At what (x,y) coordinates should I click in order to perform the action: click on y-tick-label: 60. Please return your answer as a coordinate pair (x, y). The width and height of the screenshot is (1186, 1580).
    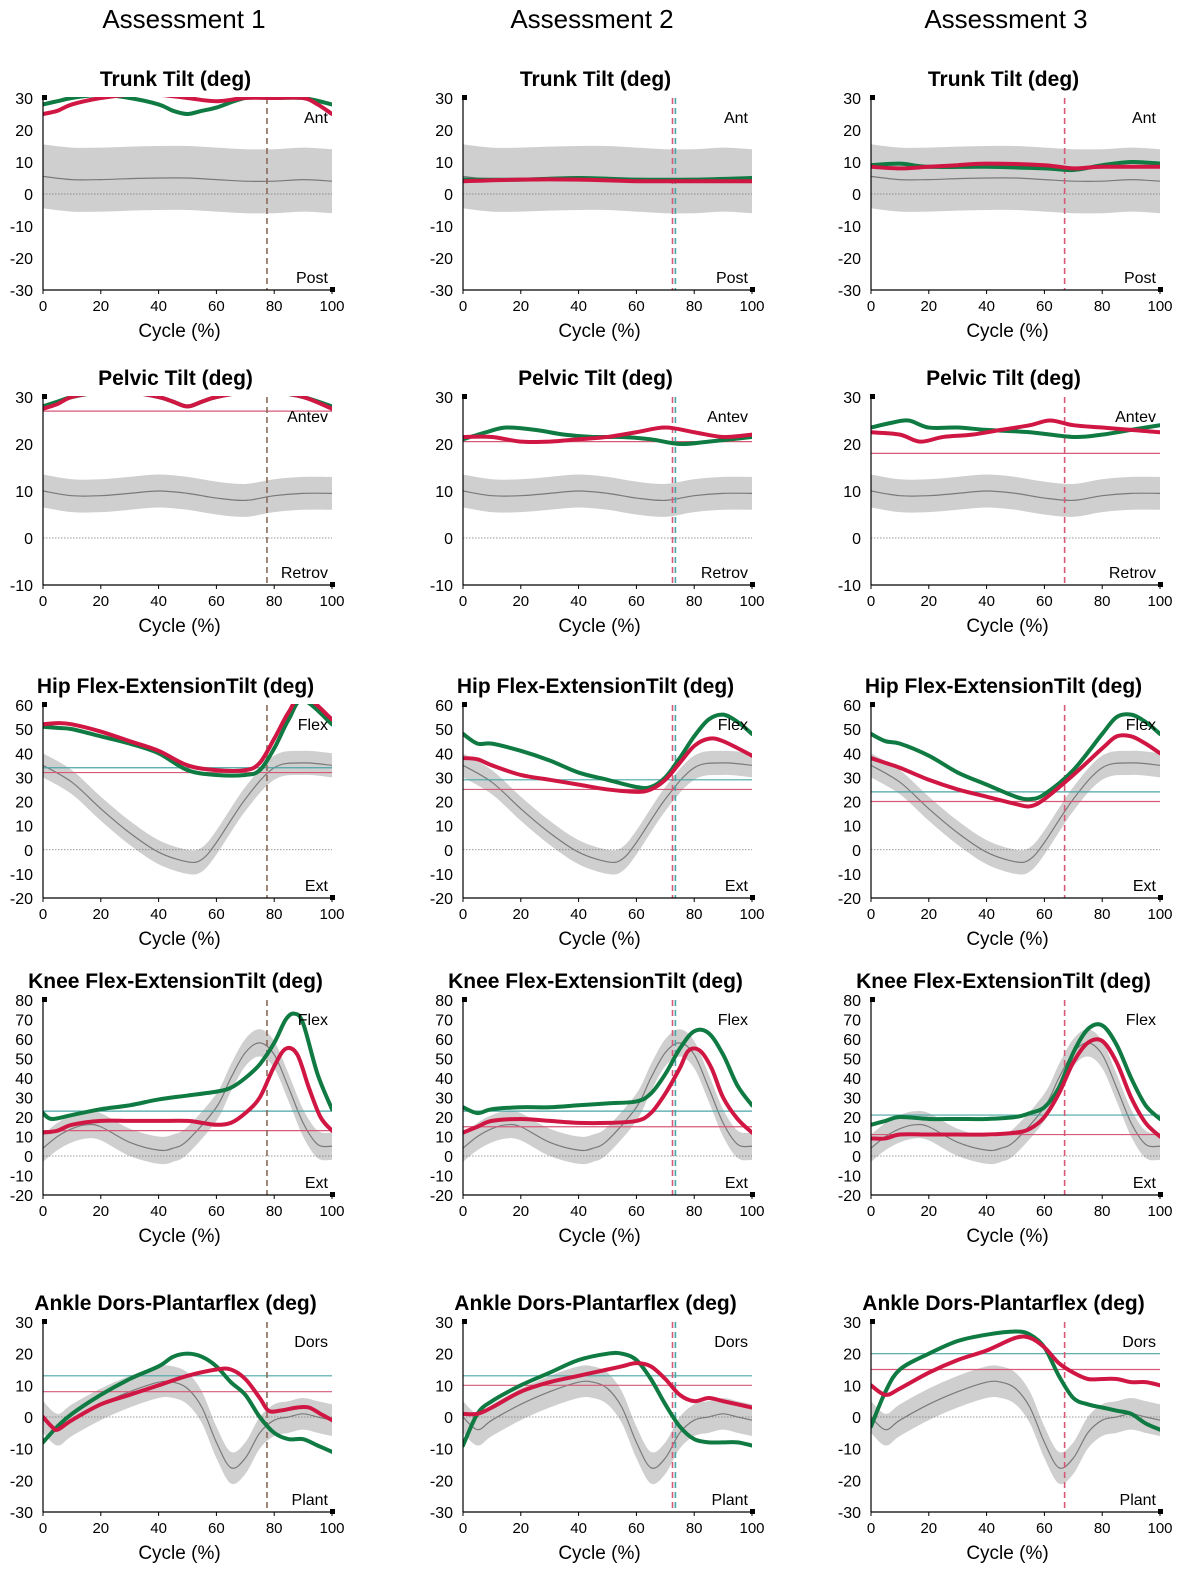
    Looking at the image, I should click on (24, 1040).